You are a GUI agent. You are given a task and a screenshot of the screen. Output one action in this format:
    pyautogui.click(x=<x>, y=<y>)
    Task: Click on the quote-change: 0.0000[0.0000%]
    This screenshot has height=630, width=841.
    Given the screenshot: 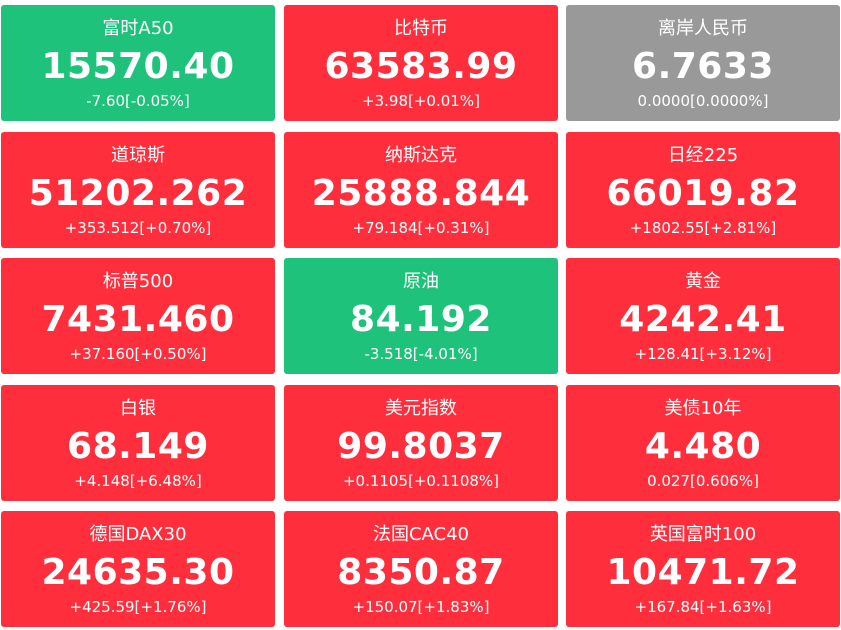 What is the action you would take?
    pyautogui.click(x=703, y=101)
    